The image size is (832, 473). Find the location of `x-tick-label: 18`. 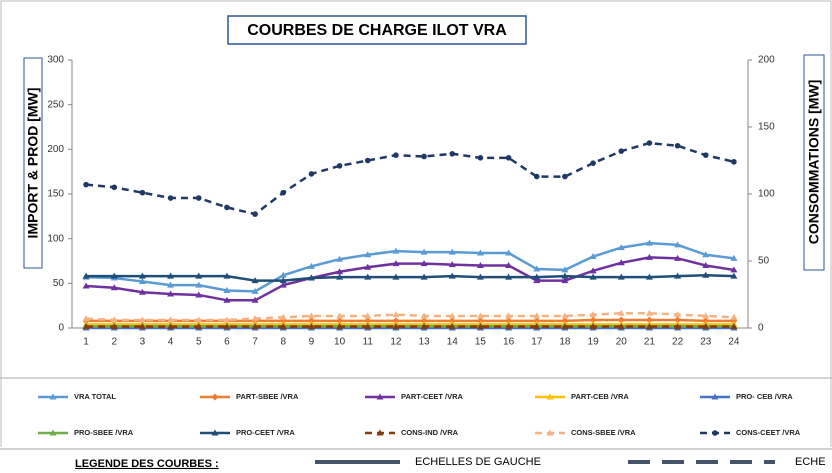

x-tick-label: 18 is located at coordinates (565, 342).